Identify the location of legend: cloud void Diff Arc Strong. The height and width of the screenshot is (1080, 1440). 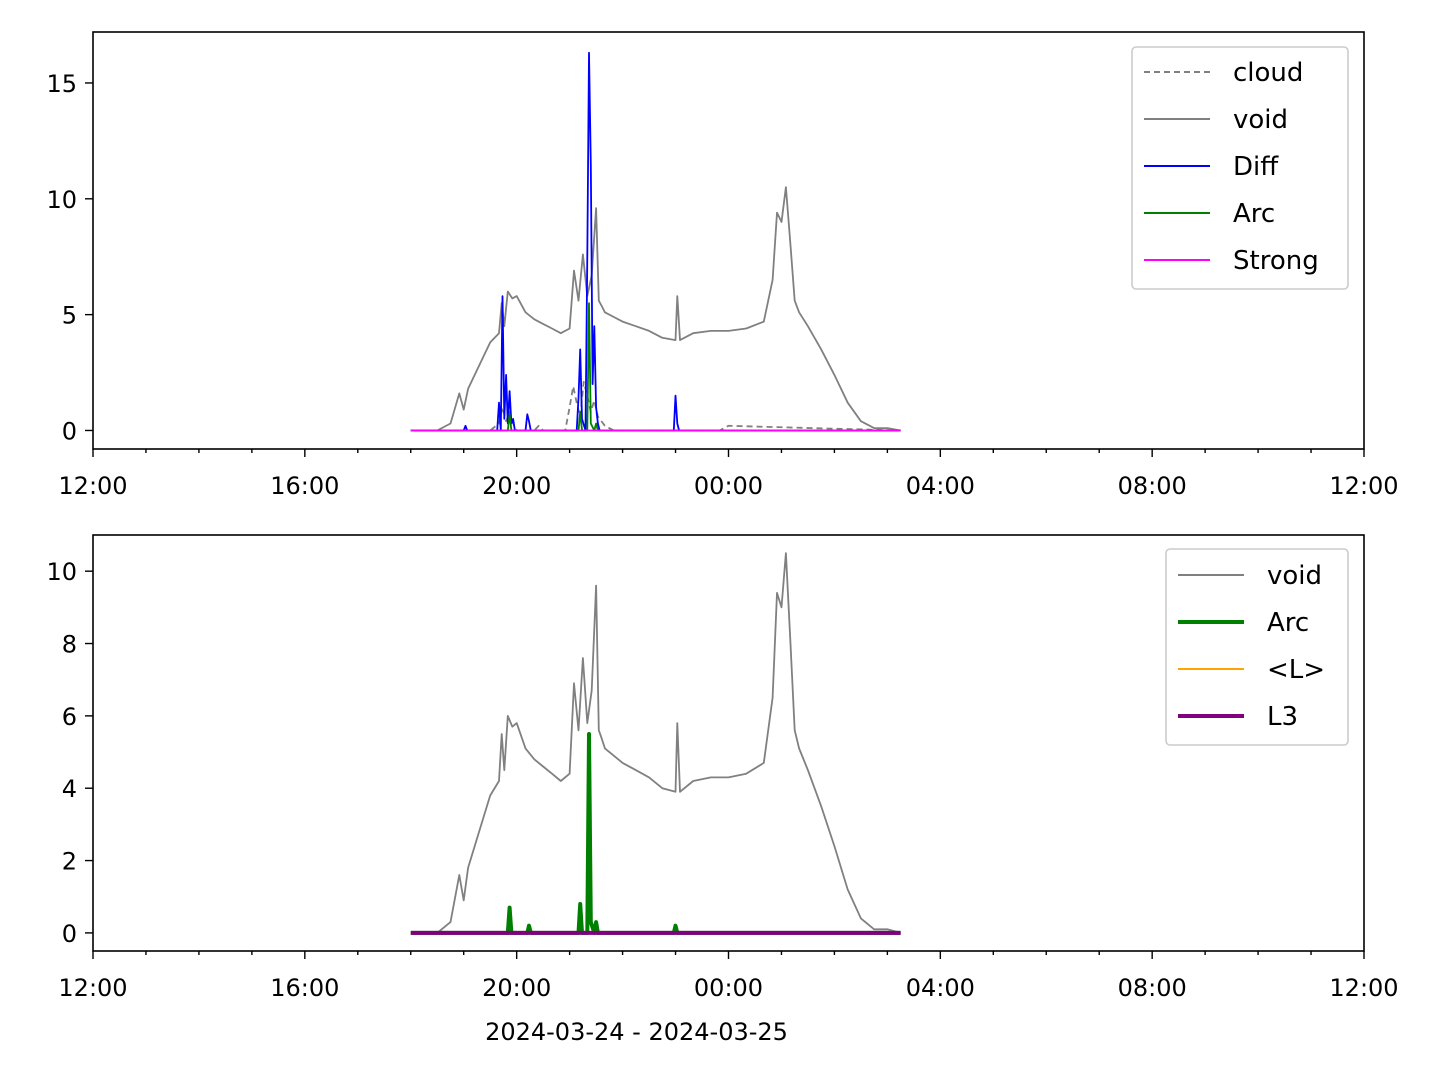
(1240, 168).